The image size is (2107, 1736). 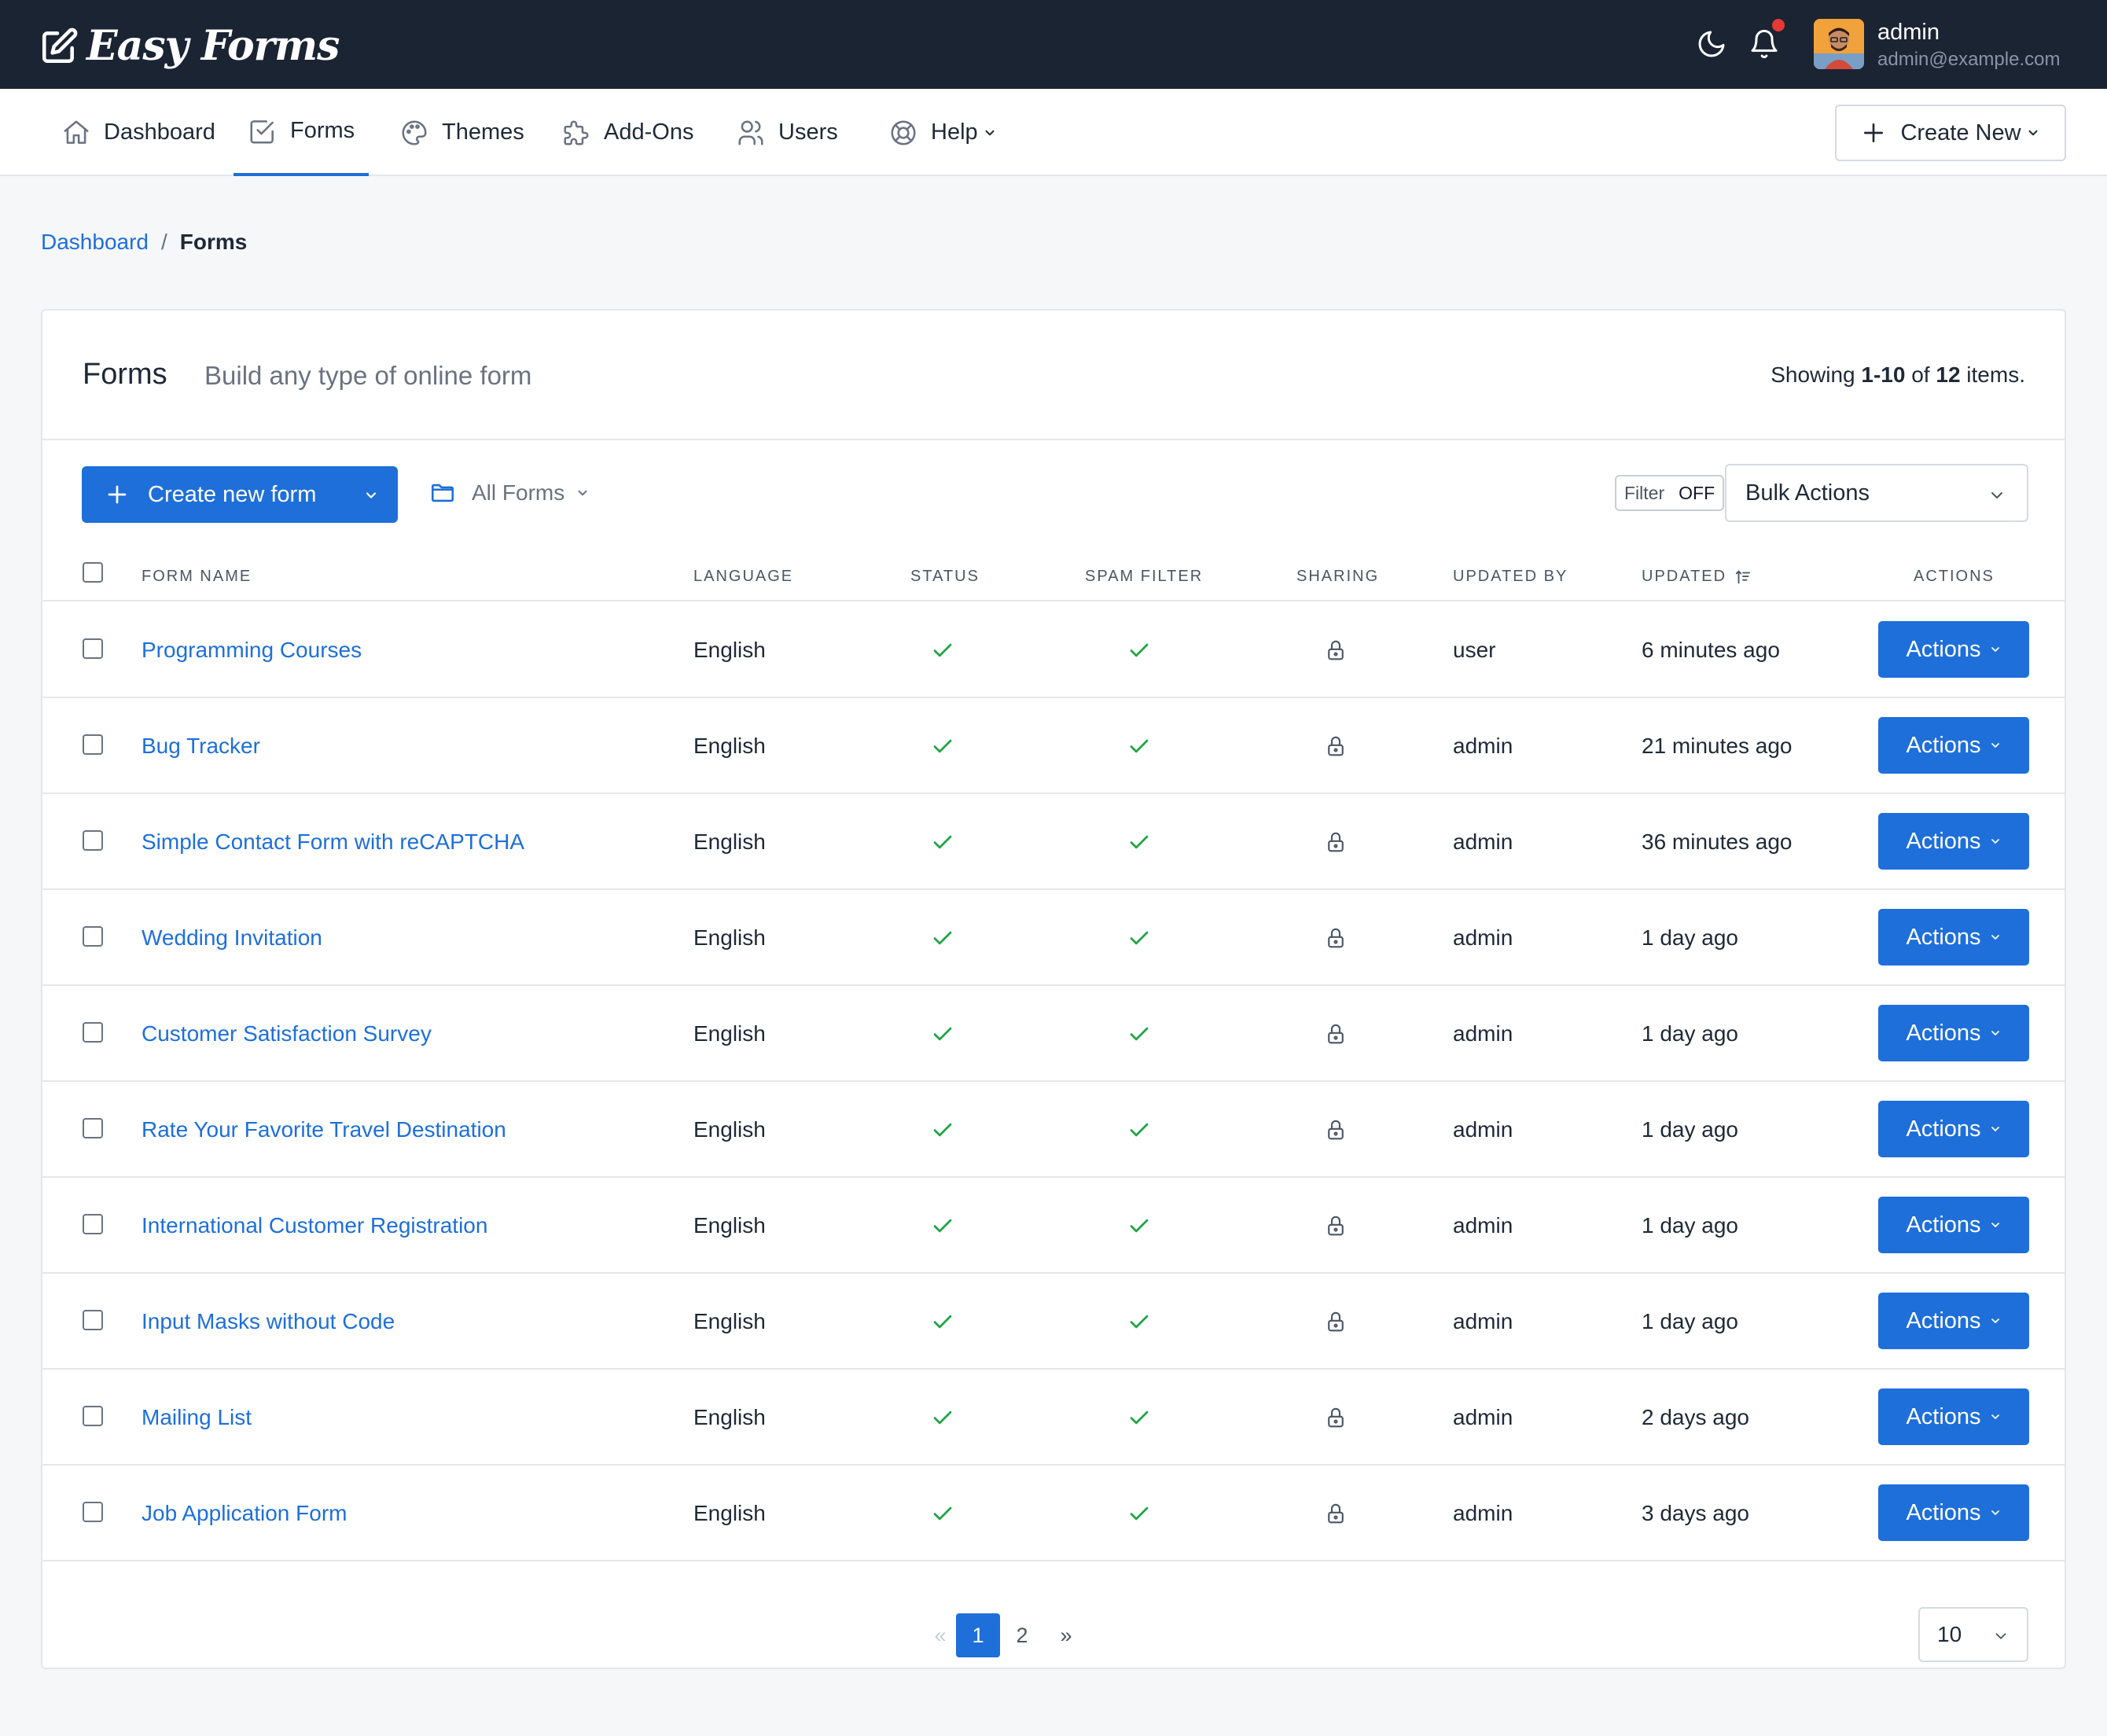 What do you see at coordinates (1992, 374) in the screenshot?
I see `showing-suffix: items.` at bounding box center [1992, 374].